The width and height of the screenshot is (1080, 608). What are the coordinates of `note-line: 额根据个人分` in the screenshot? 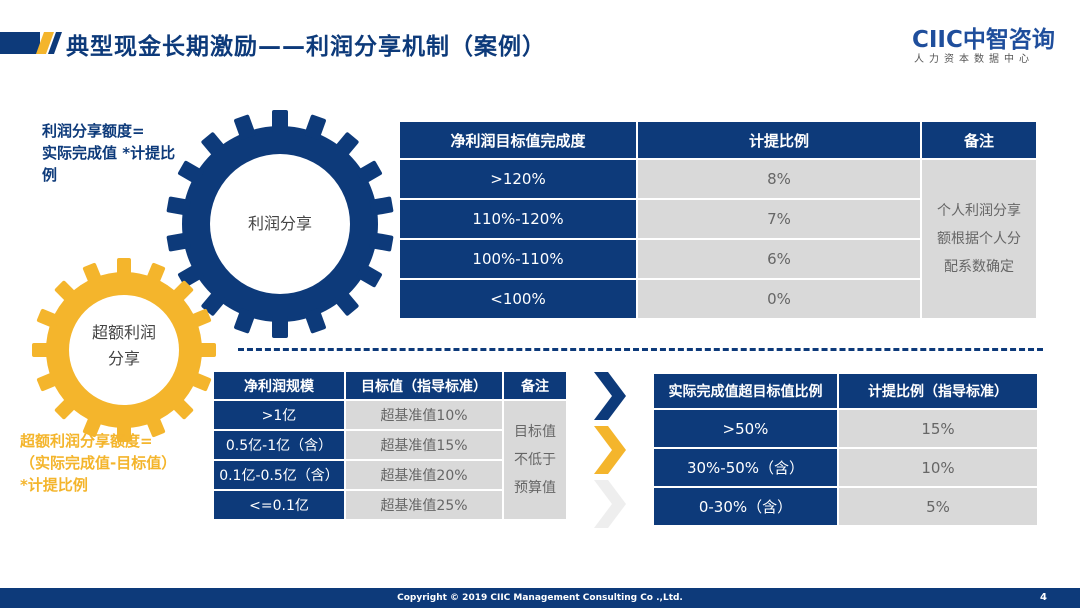 It's located at (979, 239).